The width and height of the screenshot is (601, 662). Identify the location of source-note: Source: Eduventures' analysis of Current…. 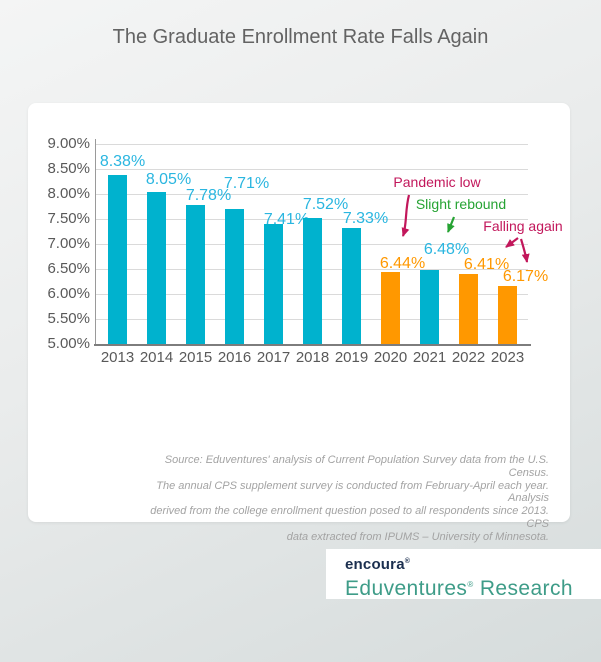
(349, 498).